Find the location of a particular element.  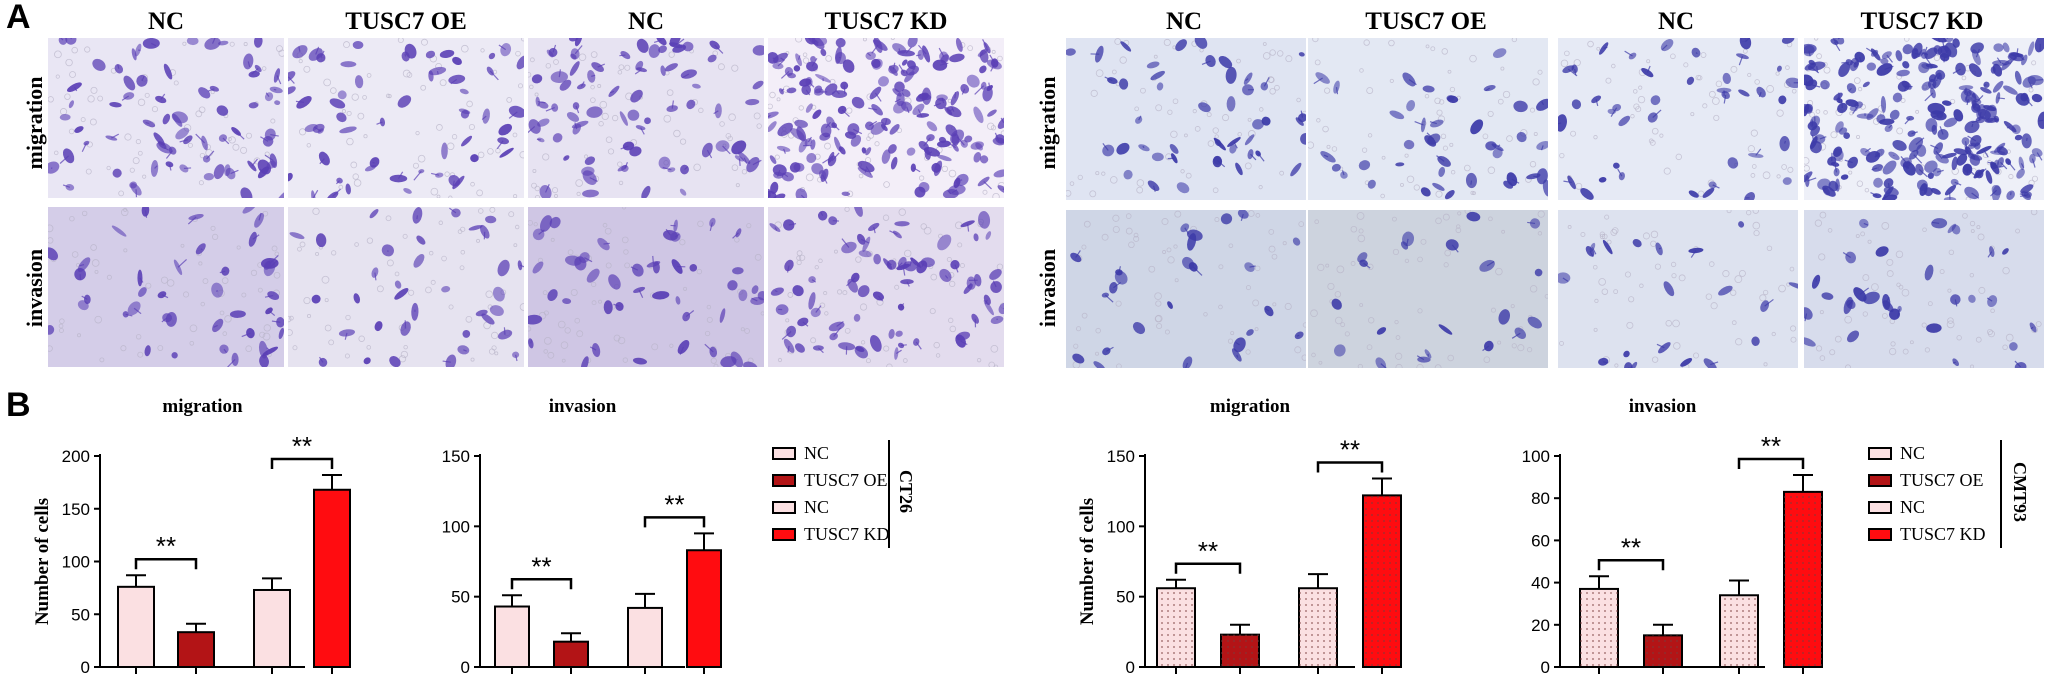

legend-item: TUSC7 OE is located at coordinates (831, 480).